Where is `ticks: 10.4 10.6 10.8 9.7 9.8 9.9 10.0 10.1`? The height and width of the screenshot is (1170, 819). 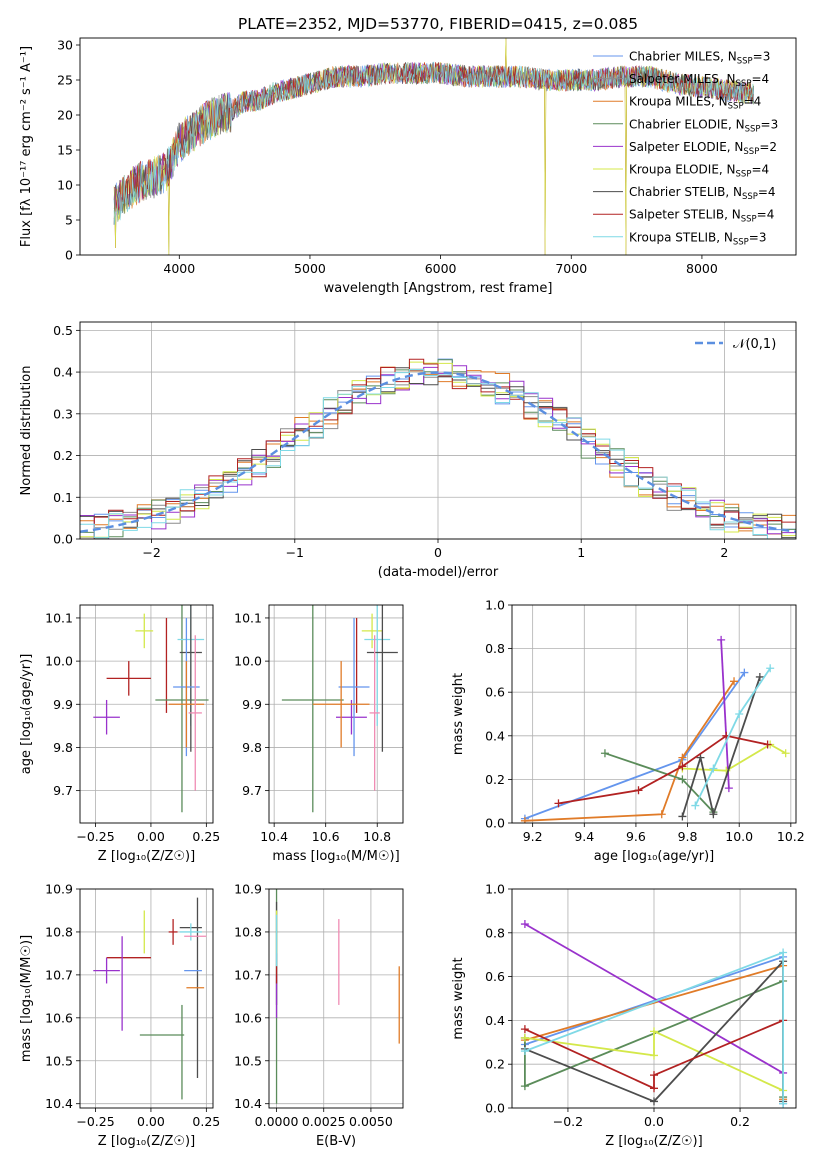 ticks: 10.4 10.6 10.8 9.7 9.8 9.9 10.0 10.1 is located at coordinates (312, 727).